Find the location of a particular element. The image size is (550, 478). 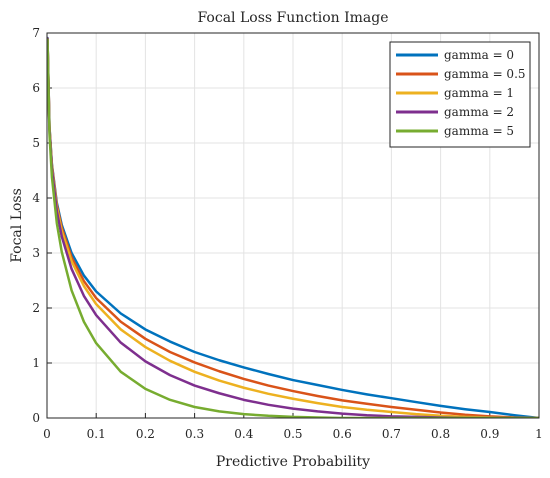

x-tick-label: 0 is located at coordinates (47, 434).